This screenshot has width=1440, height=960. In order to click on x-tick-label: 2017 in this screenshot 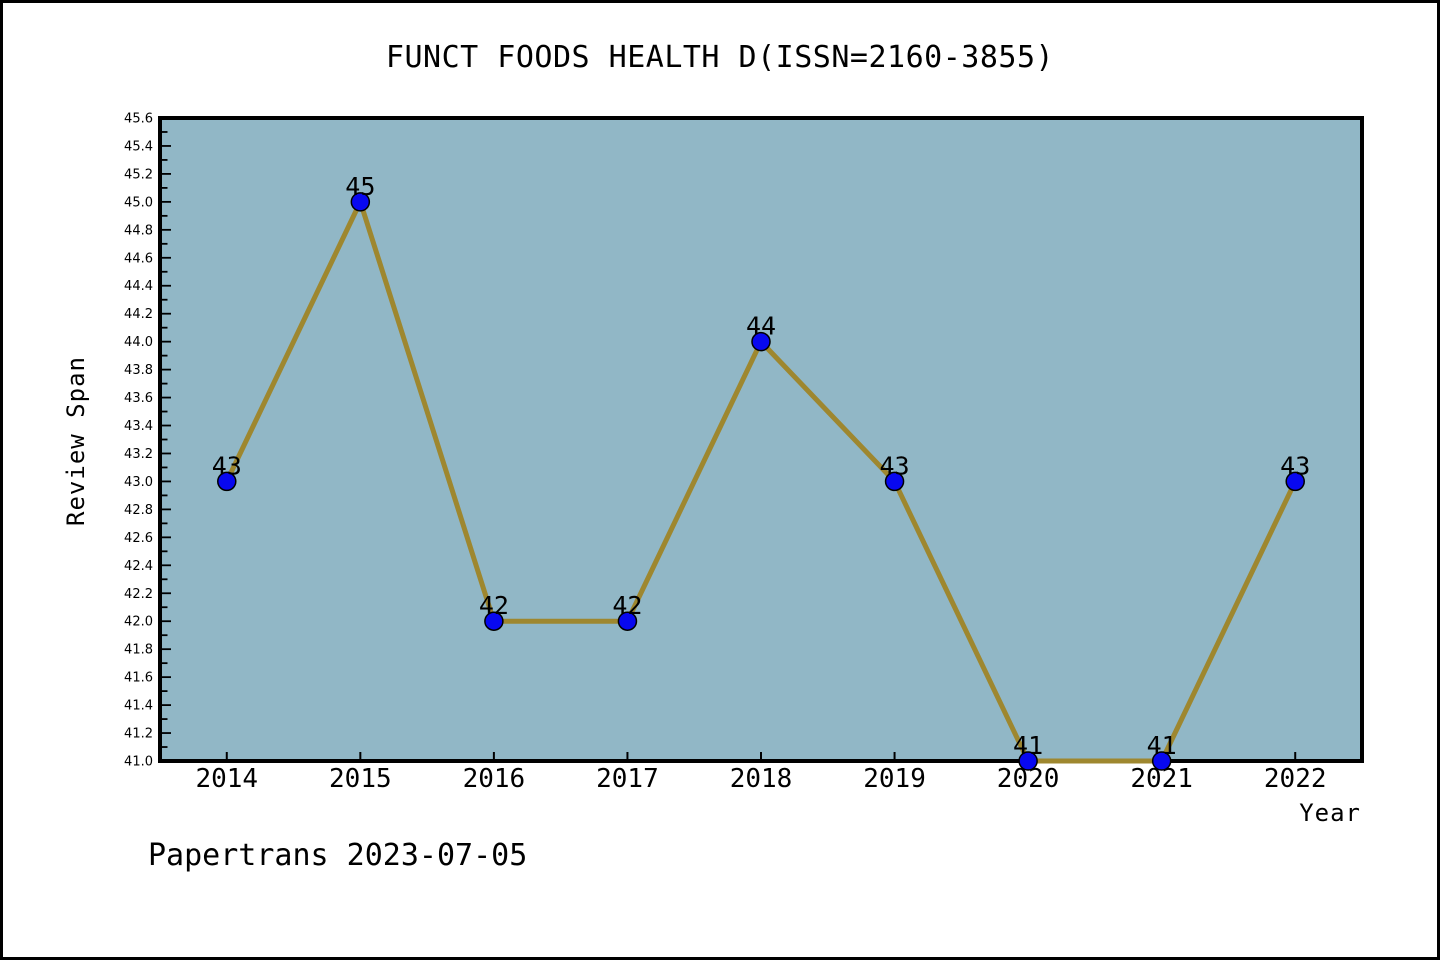, I will do `click(627, 779)`.